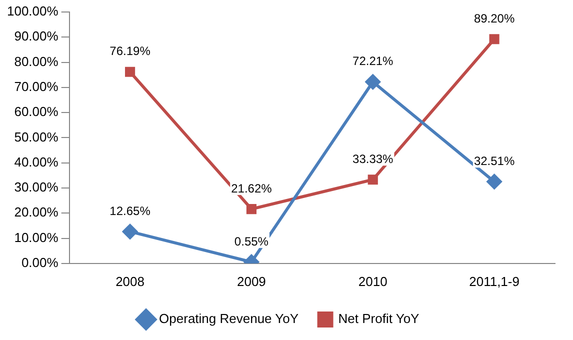  Describe the element at coordinates (36, 237) in the screenshot. I see `y-tick-label: 10.00%` at that location.